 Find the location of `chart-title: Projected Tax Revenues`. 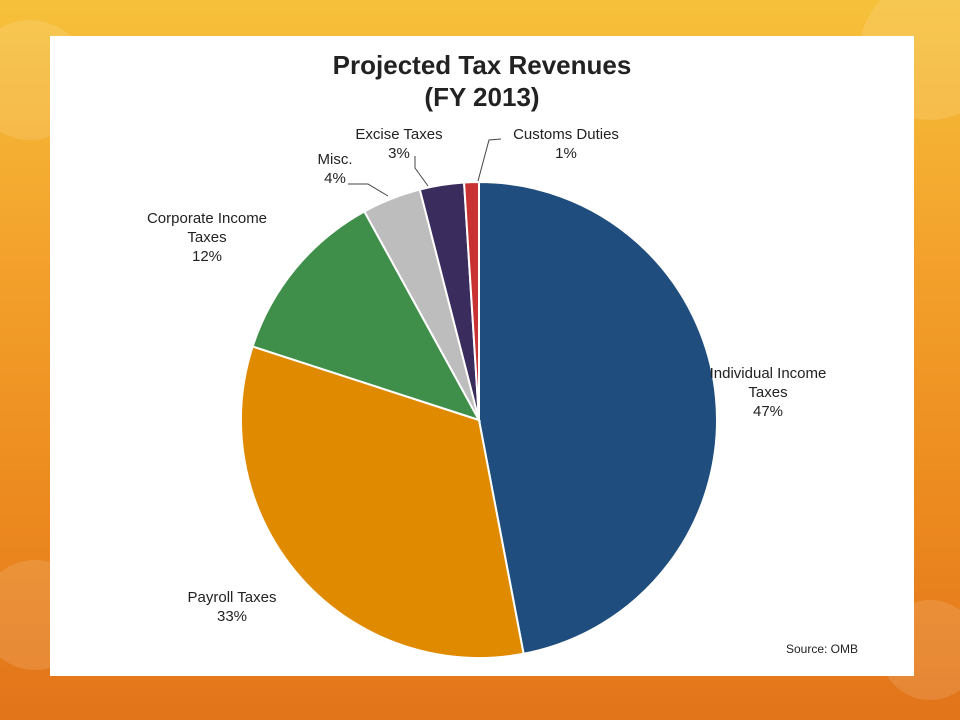

chart-title: Projected Tax Revenues is located at coordinates (482, 65).